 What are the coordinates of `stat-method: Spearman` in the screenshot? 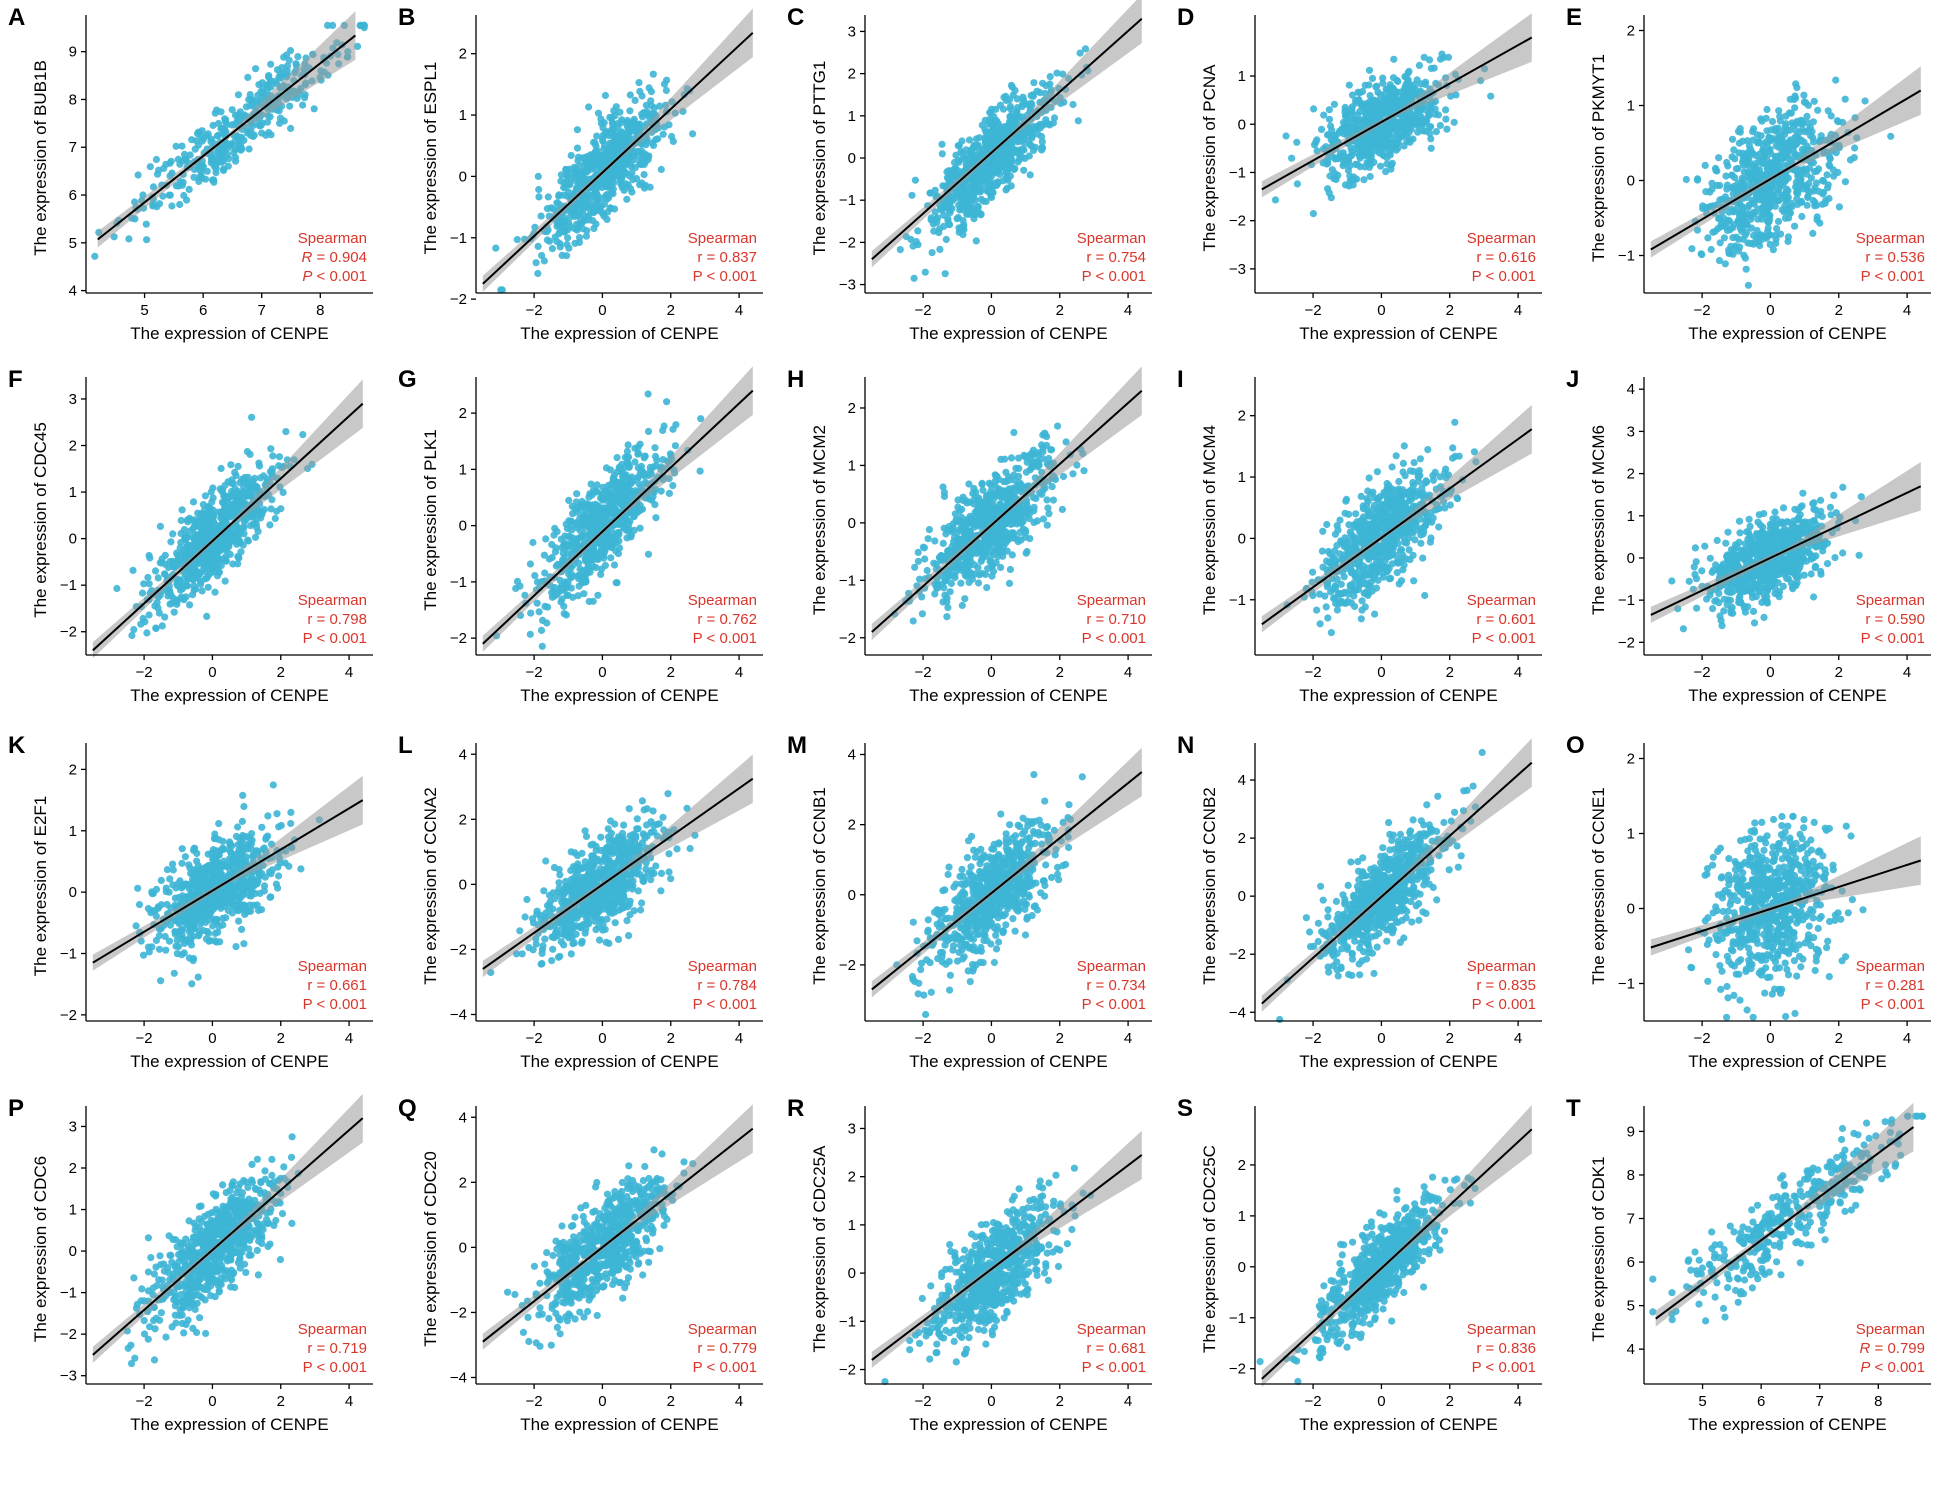 It's located at (332, 600).